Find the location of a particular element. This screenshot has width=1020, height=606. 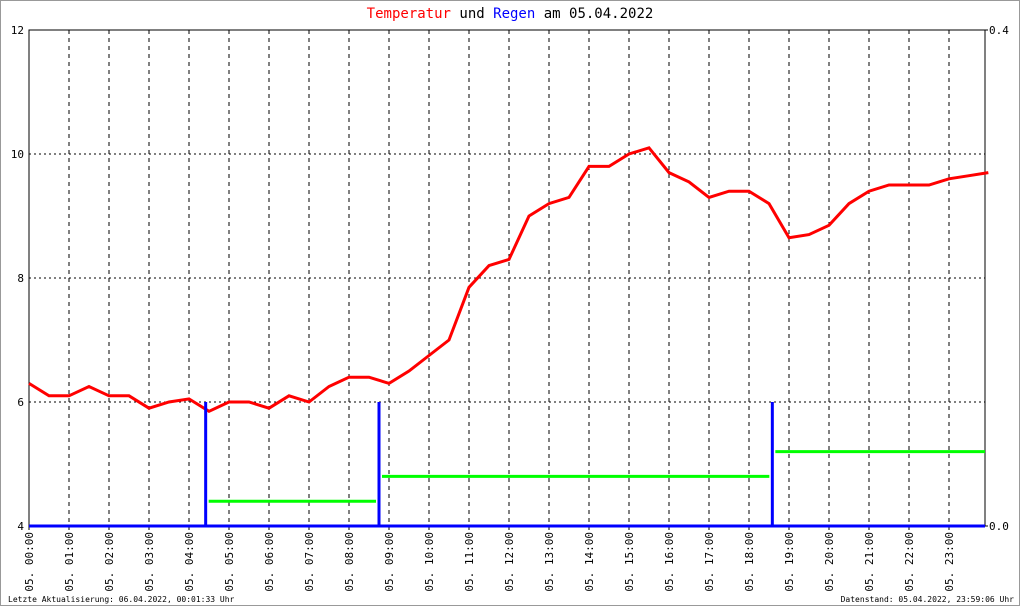

x-tick-label: 05. 03:00 is located at coordinates (149, 562).